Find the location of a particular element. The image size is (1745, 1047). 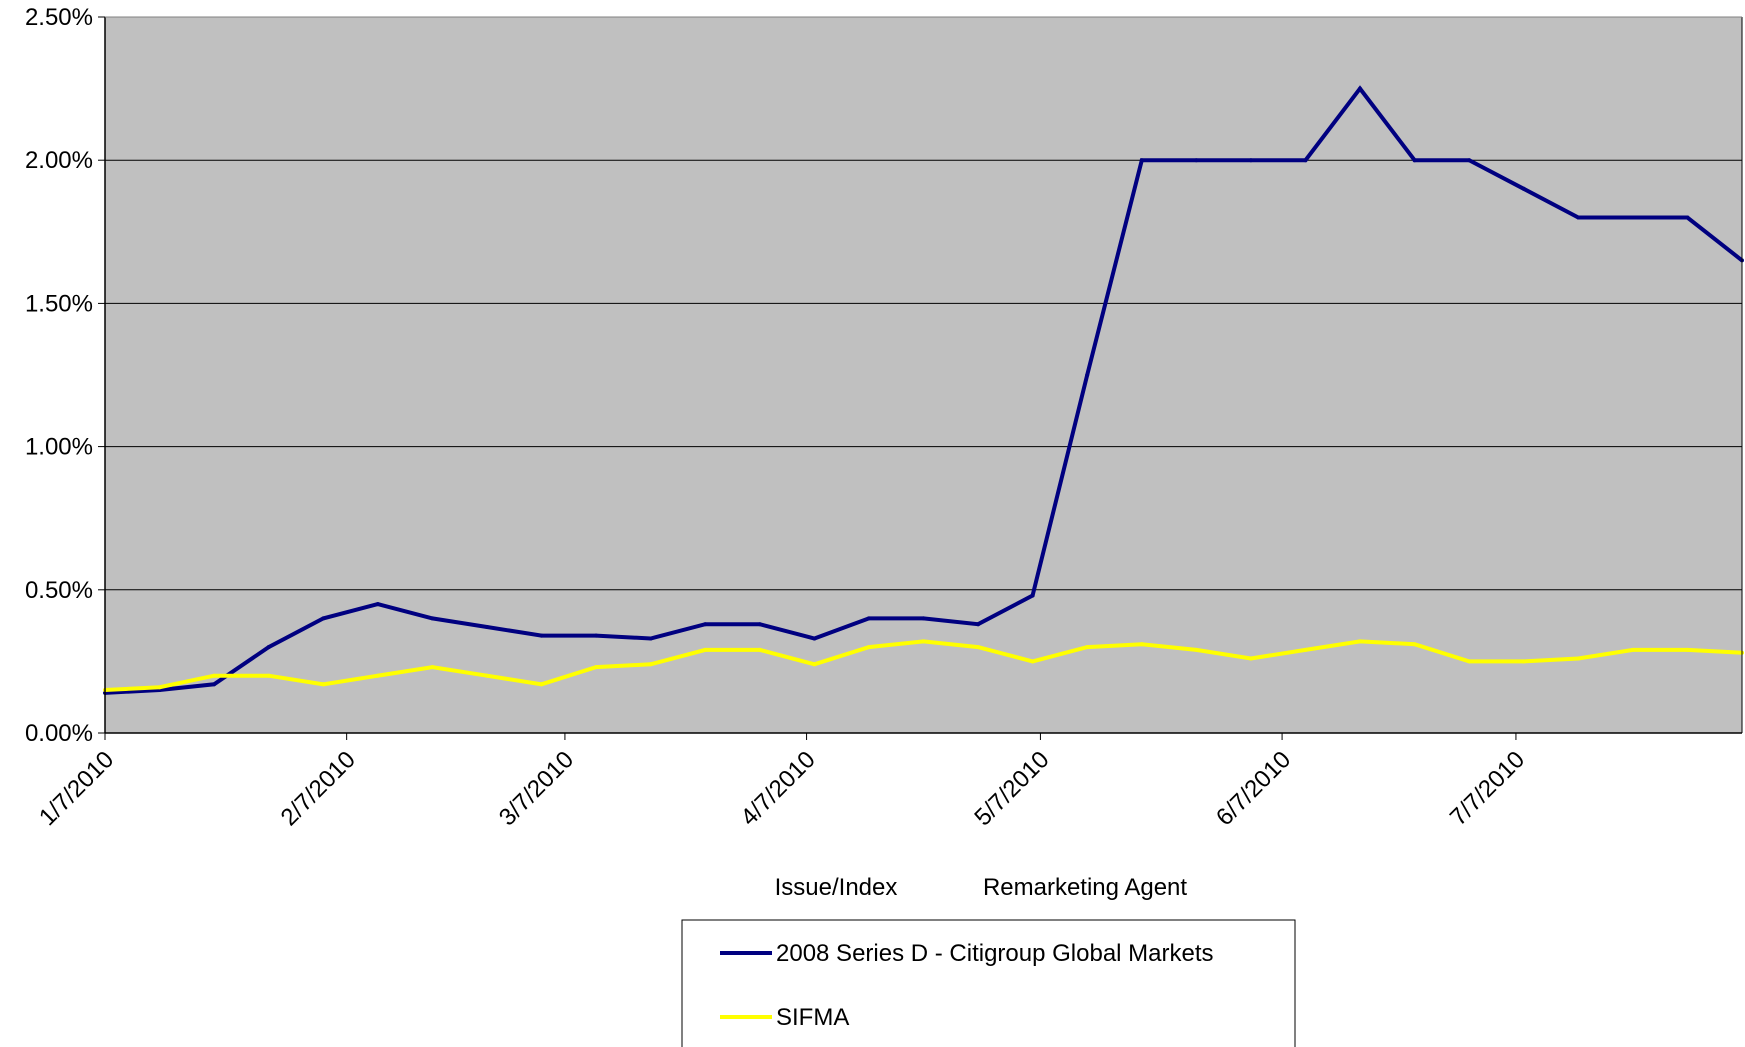

x-tick-label: 1/7/2010 is located at coordinates (76, 788).